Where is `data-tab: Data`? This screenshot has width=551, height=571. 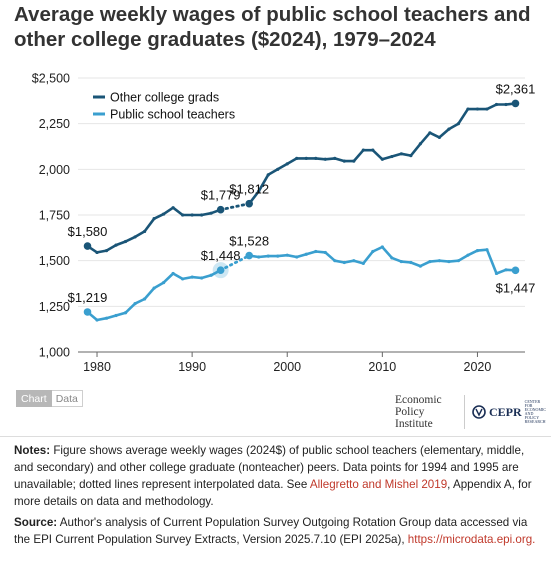 data-tab: Data is located at coordinates (67, 398).